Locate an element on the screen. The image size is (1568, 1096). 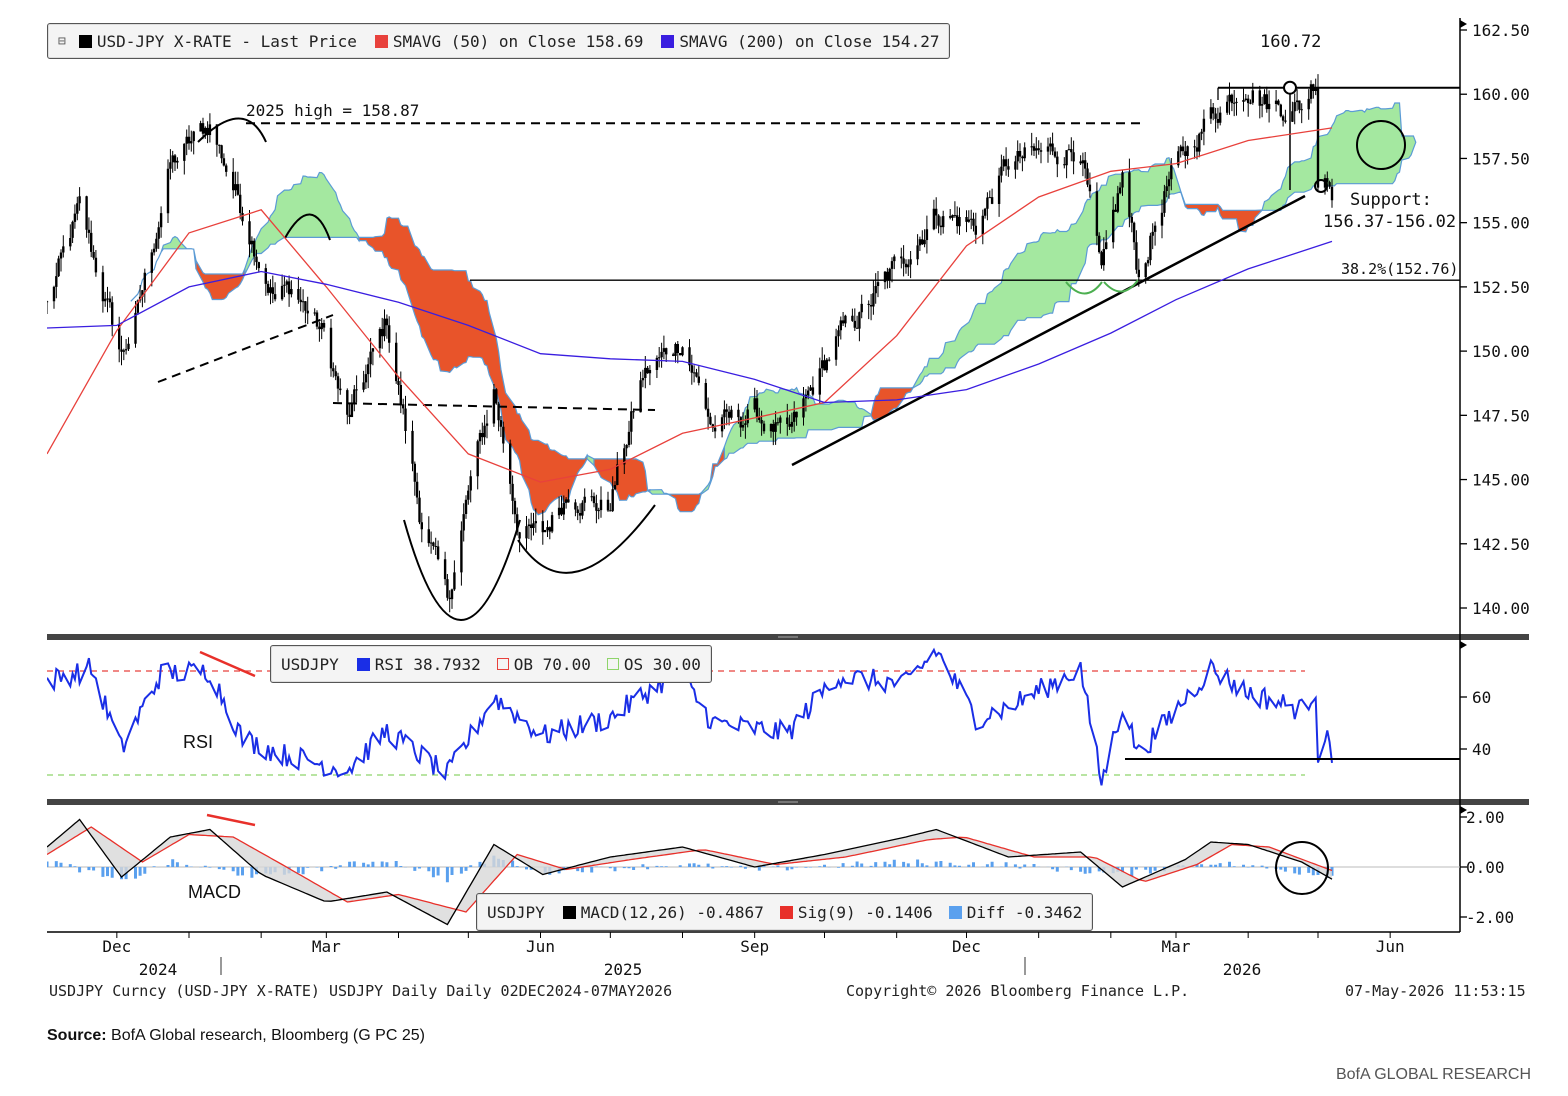
macd-legend-value: MACD(12,26) -0.4867 is located at coordinates (672, 912).